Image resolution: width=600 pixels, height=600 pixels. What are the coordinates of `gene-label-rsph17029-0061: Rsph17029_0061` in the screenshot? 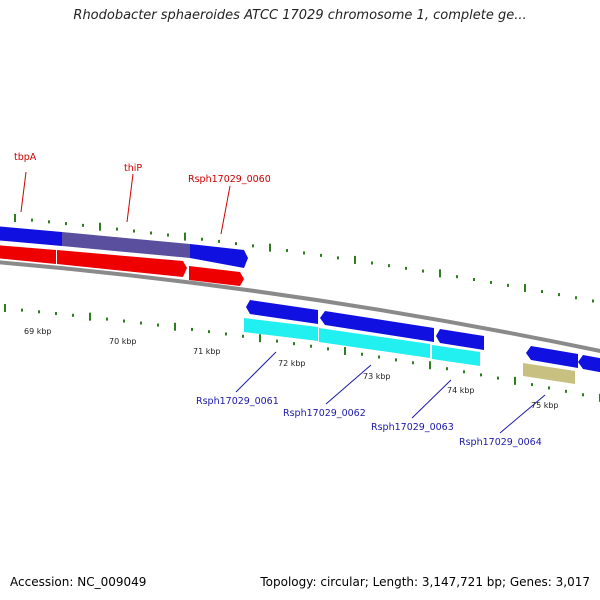 It's located at (237, 401).